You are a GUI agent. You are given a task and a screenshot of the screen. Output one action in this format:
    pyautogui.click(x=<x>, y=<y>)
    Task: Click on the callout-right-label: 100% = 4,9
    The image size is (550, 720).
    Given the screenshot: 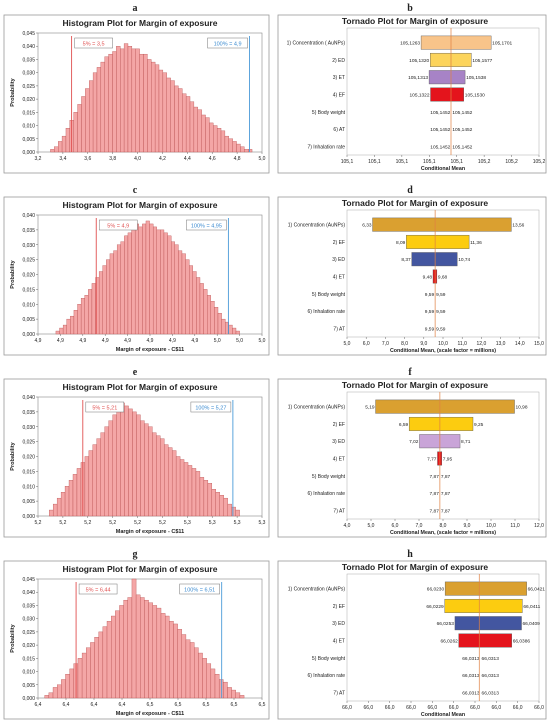 What is the action you would take?
    pyautogui.click(x=228, y=44)
    